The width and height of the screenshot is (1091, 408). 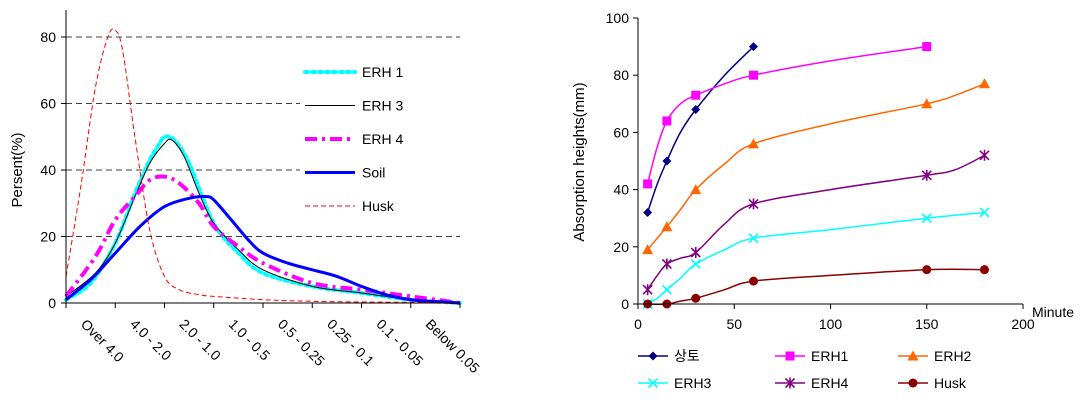 I want to click on series-line-soil, so click(x=263, y=250).